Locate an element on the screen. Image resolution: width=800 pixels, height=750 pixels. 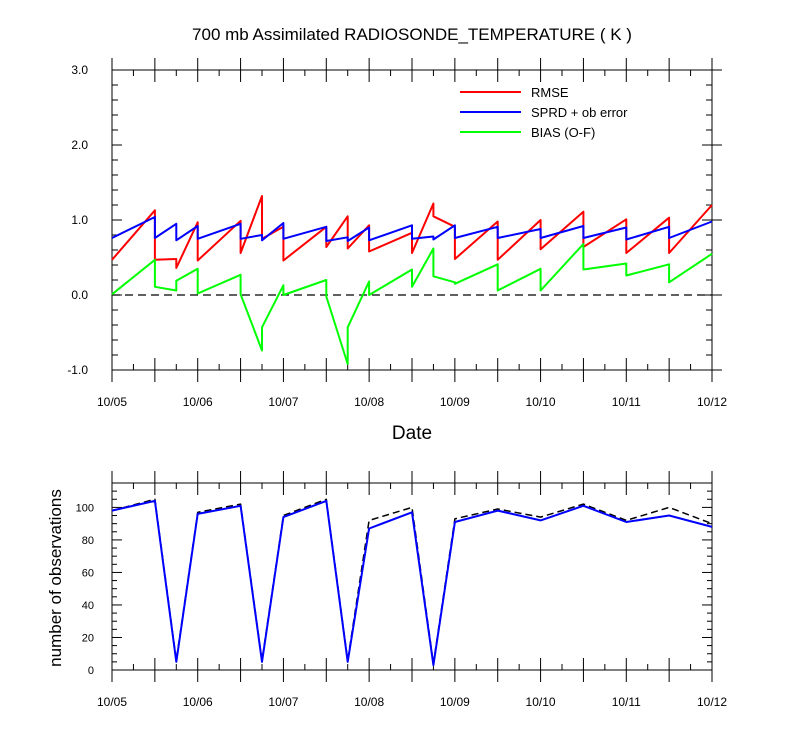
x-axis-label: Date is located at coordinates (412, 433).